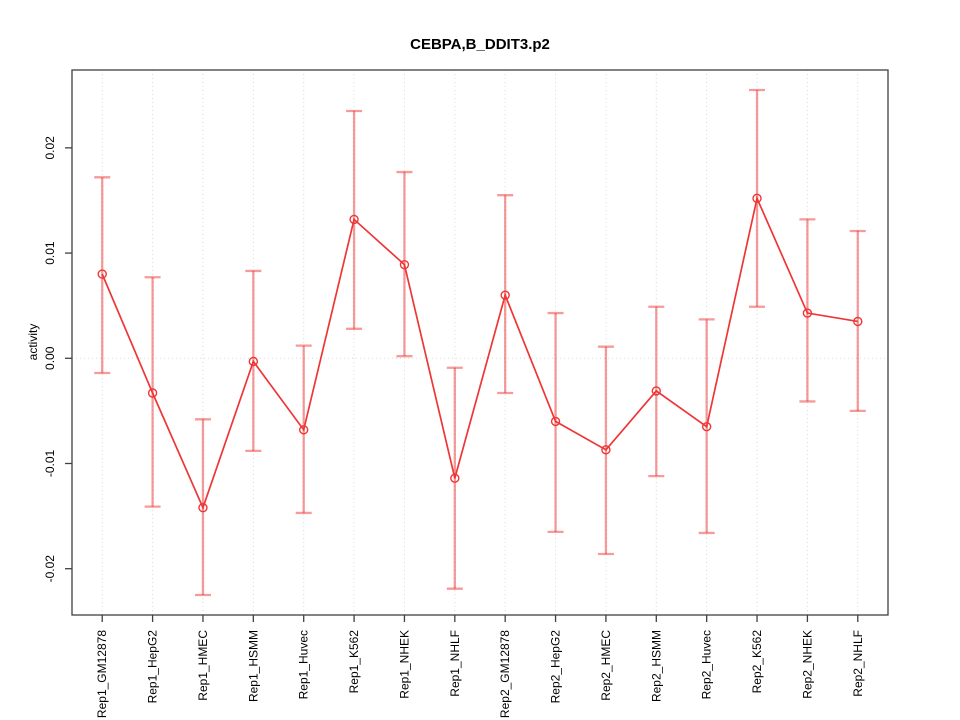  I want to click on y-tick-label: -0.01, so click(50, 463).